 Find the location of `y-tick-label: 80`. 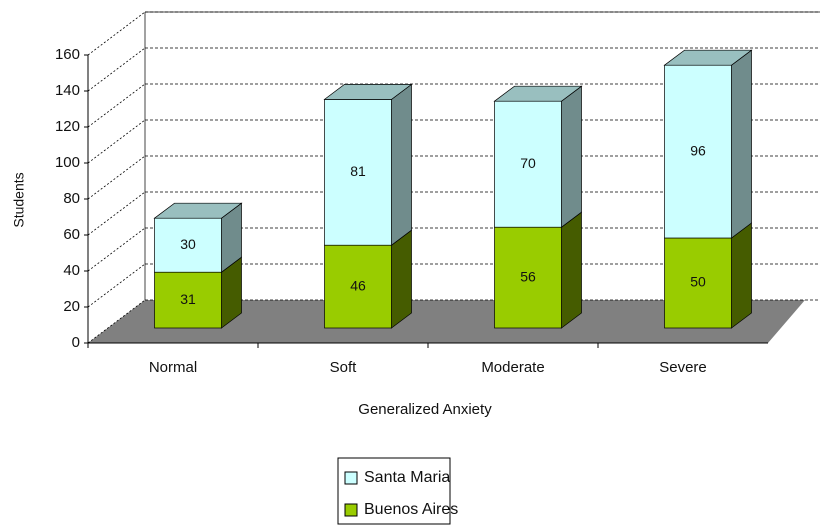

y-tick-label: 80 is located at coordinates (71, 198).